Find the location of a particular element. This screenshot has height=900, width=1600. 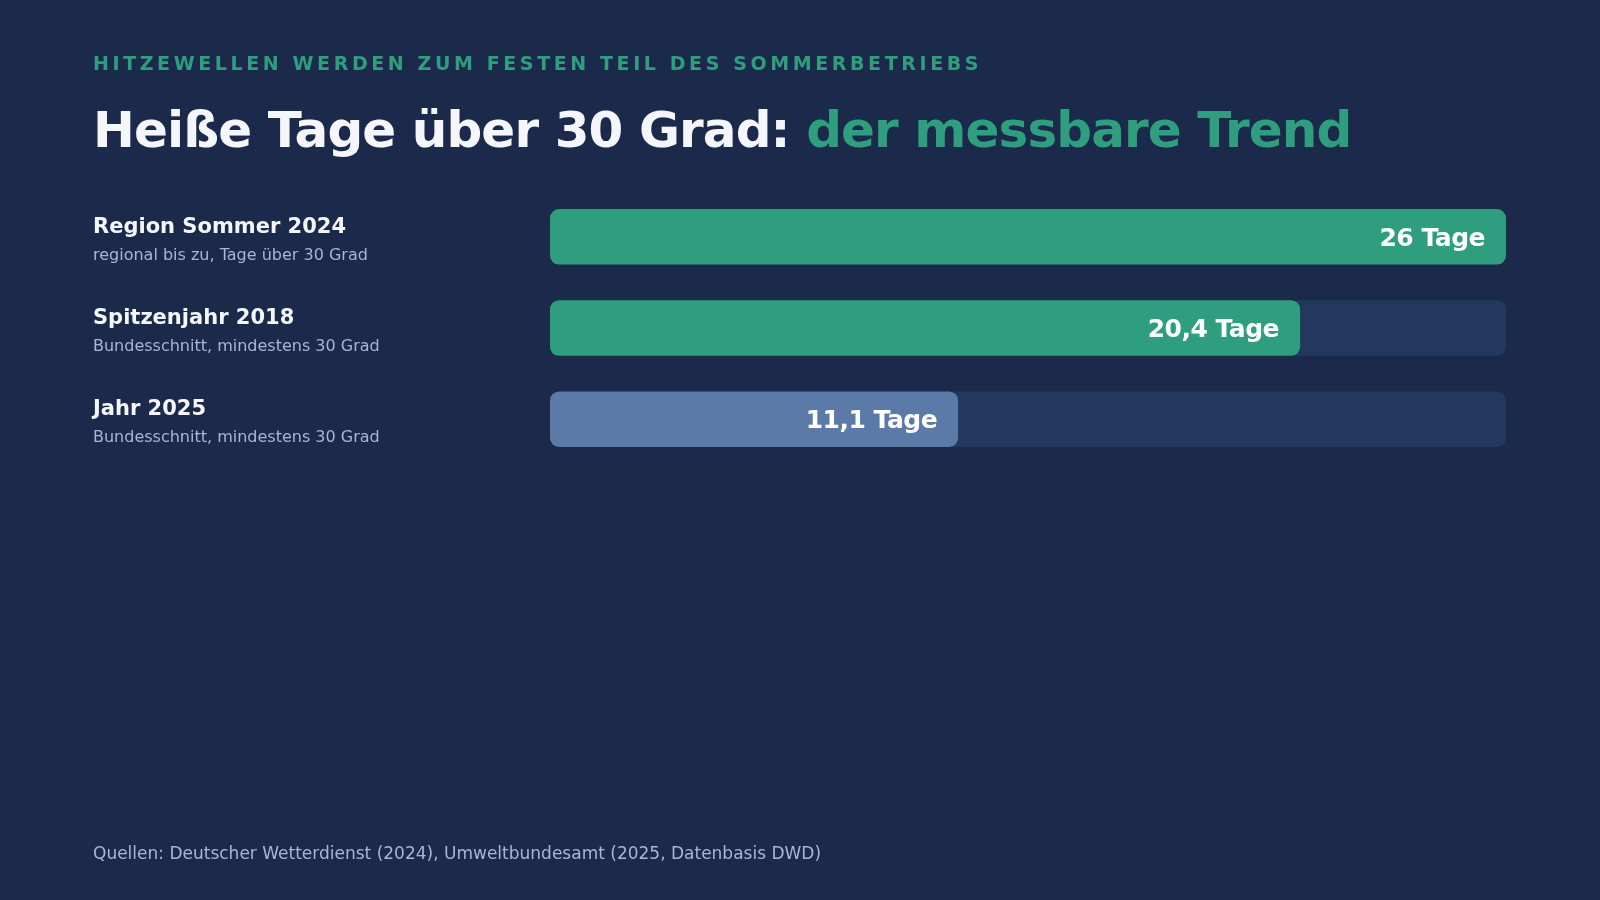

data-label: 11,1 Tage is located at coordinates (871, 420).